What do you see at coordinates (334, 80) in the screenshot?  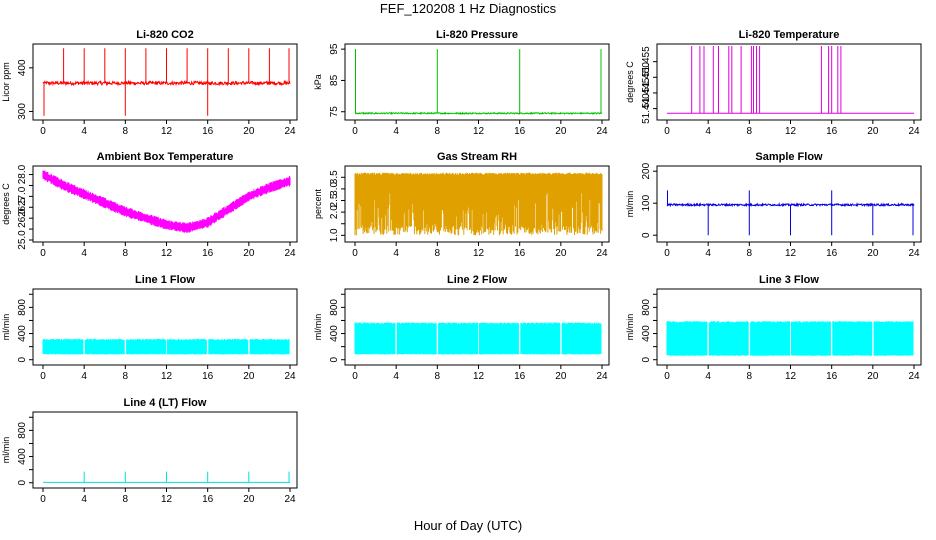 I see `y-tick-label: 85` at bounding box center [334, 80].